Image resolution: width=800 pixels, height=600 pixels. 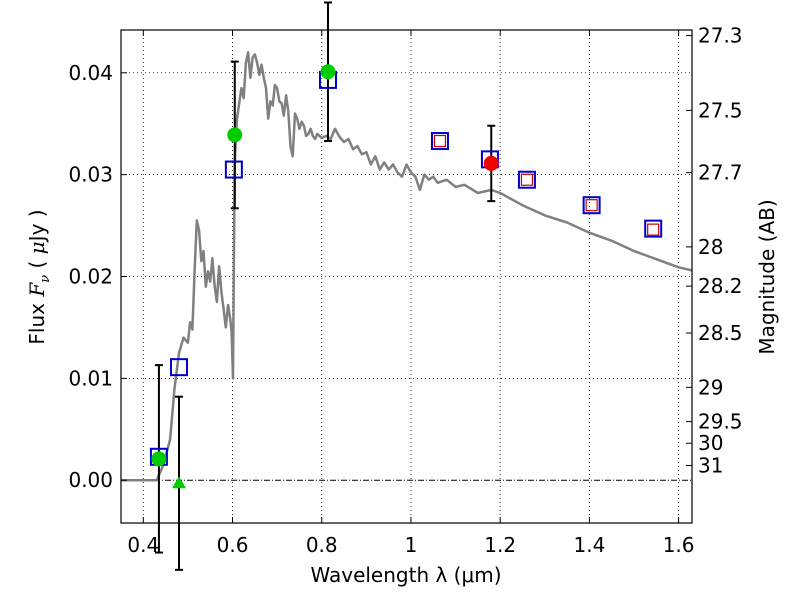 I want to click on mag-tick-label: 28, so click(x=710, y=247).